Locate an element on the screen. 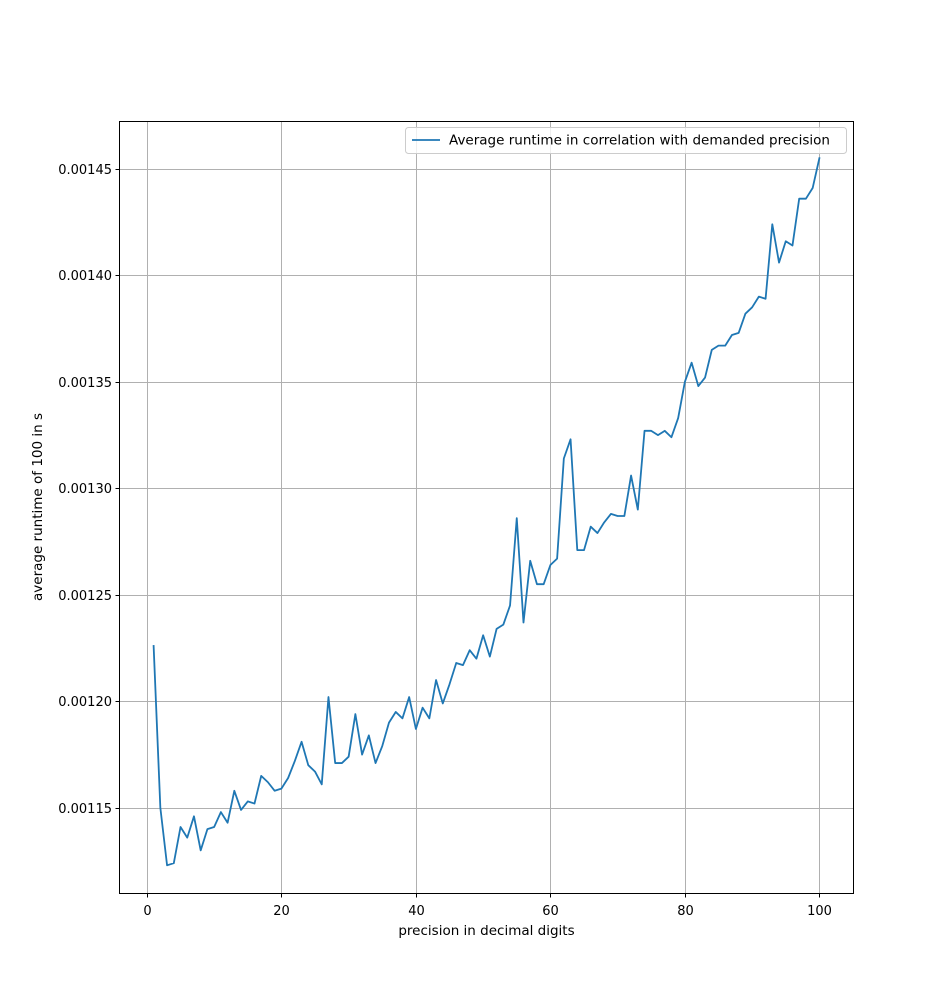  y-tick-label: 0.00135 is located at coordinates (85, 383).